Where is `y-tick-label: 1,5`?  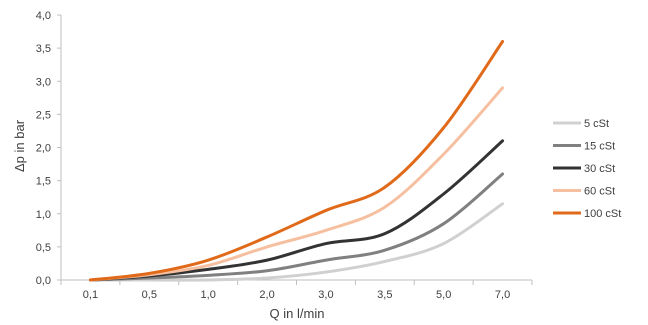
y-tick-label: 1,5 is located at coordinates (43, 182).